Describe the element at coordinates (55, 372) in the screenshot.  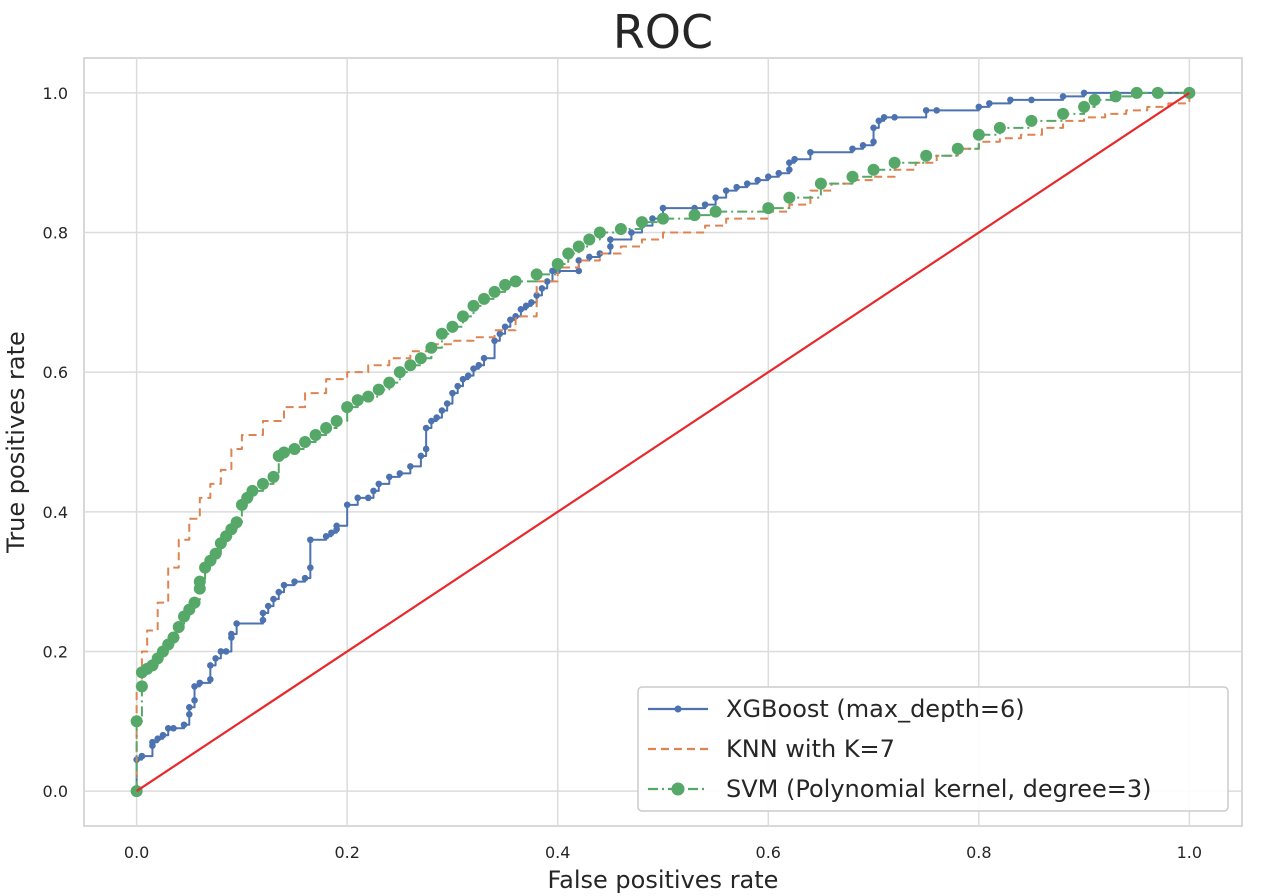
I see `y-tick-label: 0.6` at that location.